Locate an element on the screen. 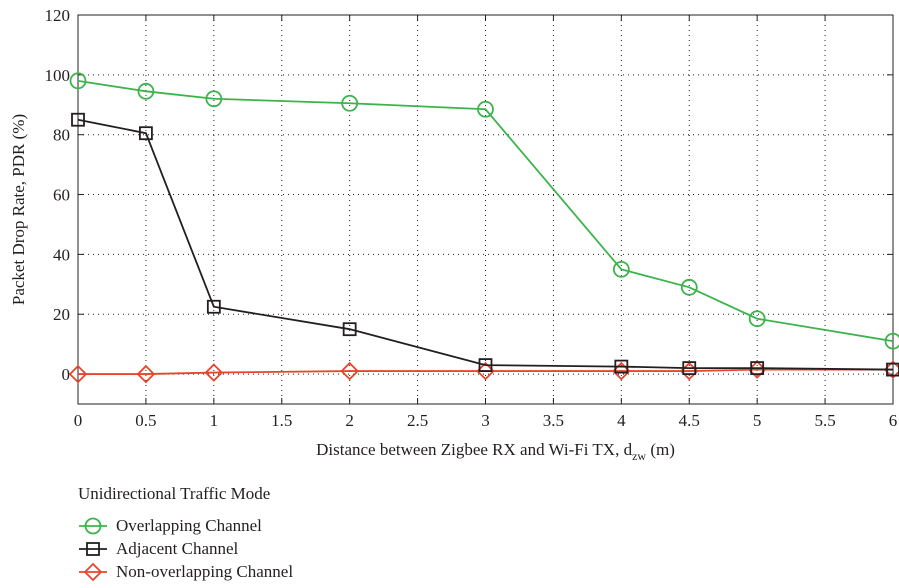 This screenshot has height=588, width=899. x-tick-label: 4.5 is located at coordinates (689, 420).